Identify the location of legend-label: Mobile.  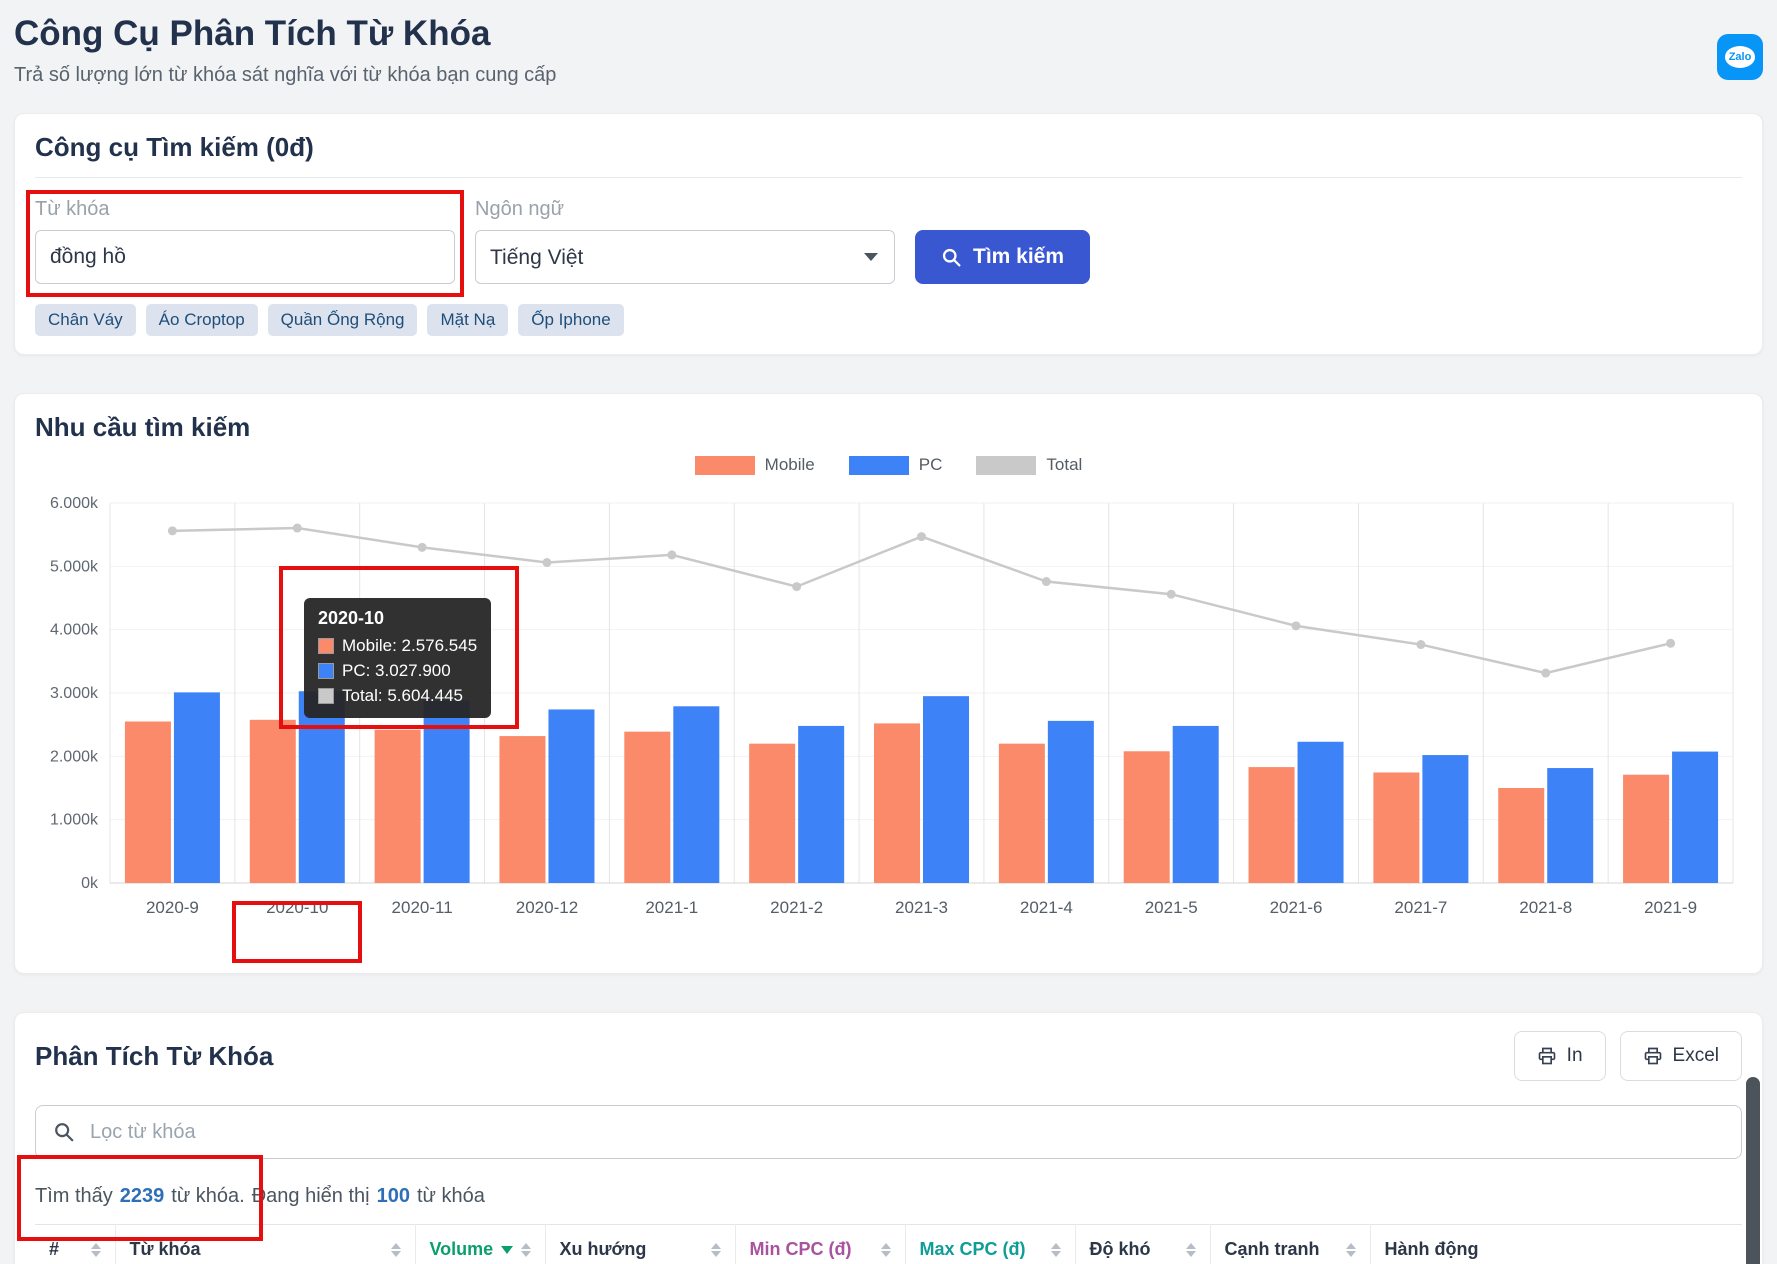
(789, 464).